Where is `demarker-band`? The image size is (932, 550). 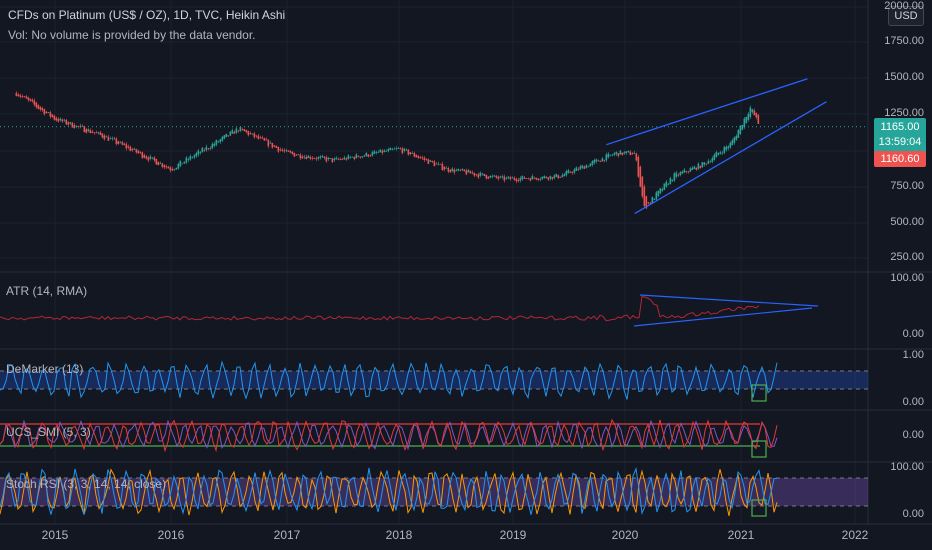 demarker-band is located at coordinates (434, 380).